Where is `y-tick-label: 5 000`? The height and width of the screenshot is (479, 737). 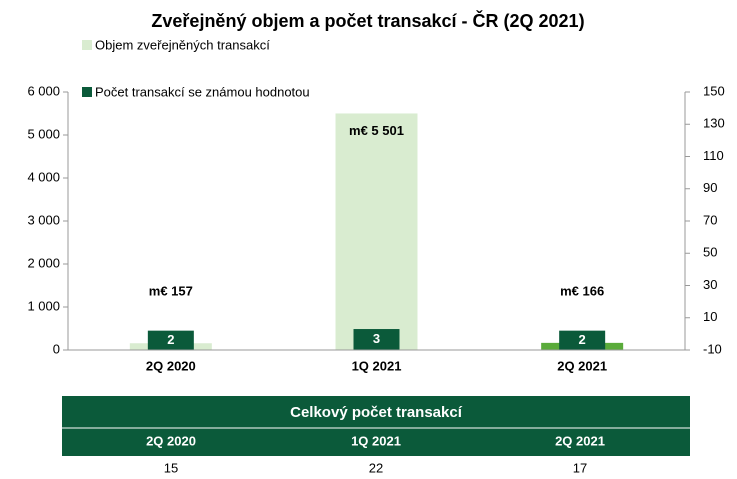
y-tick-label: 5 000 is located at coordinates (43, 133).